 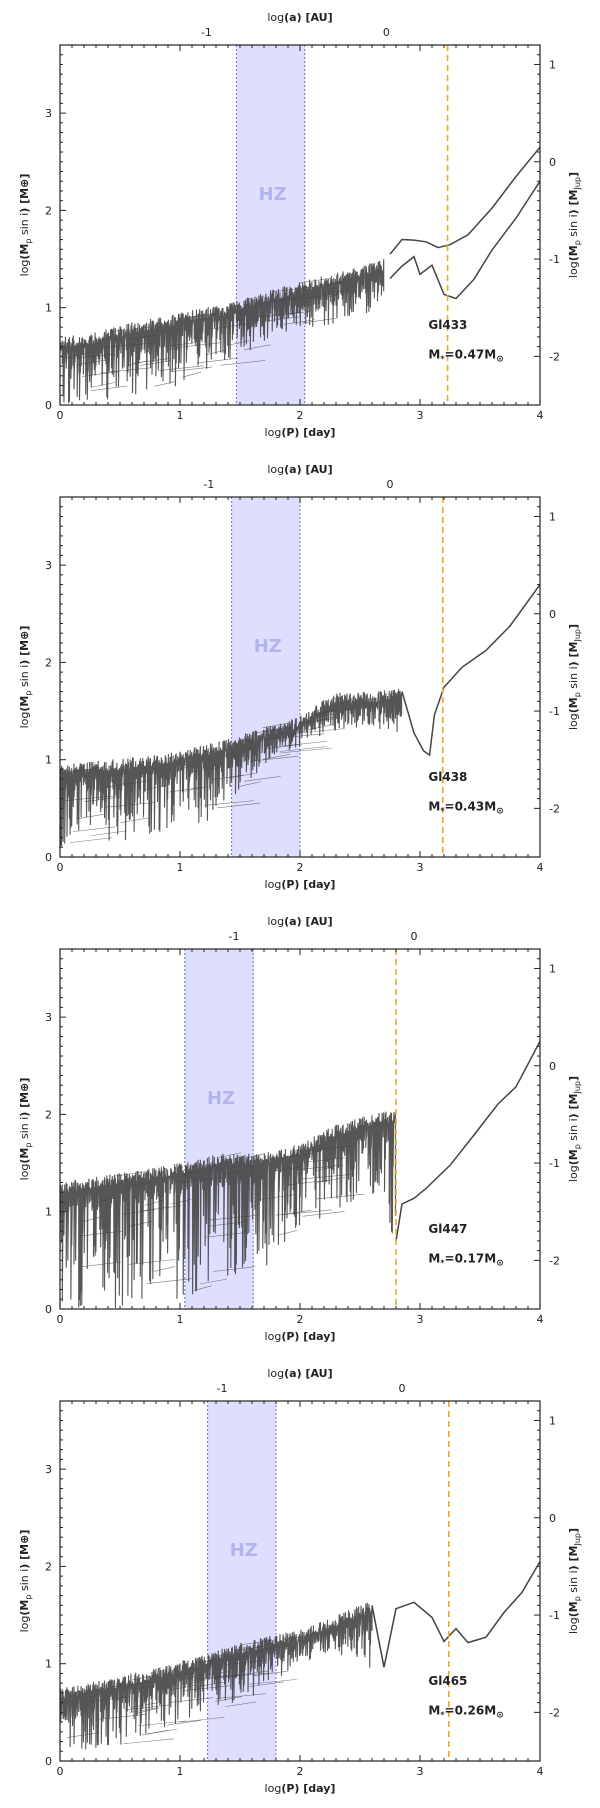 I want to click on y2-tick-label: 0, so click(x=552, y=1518).